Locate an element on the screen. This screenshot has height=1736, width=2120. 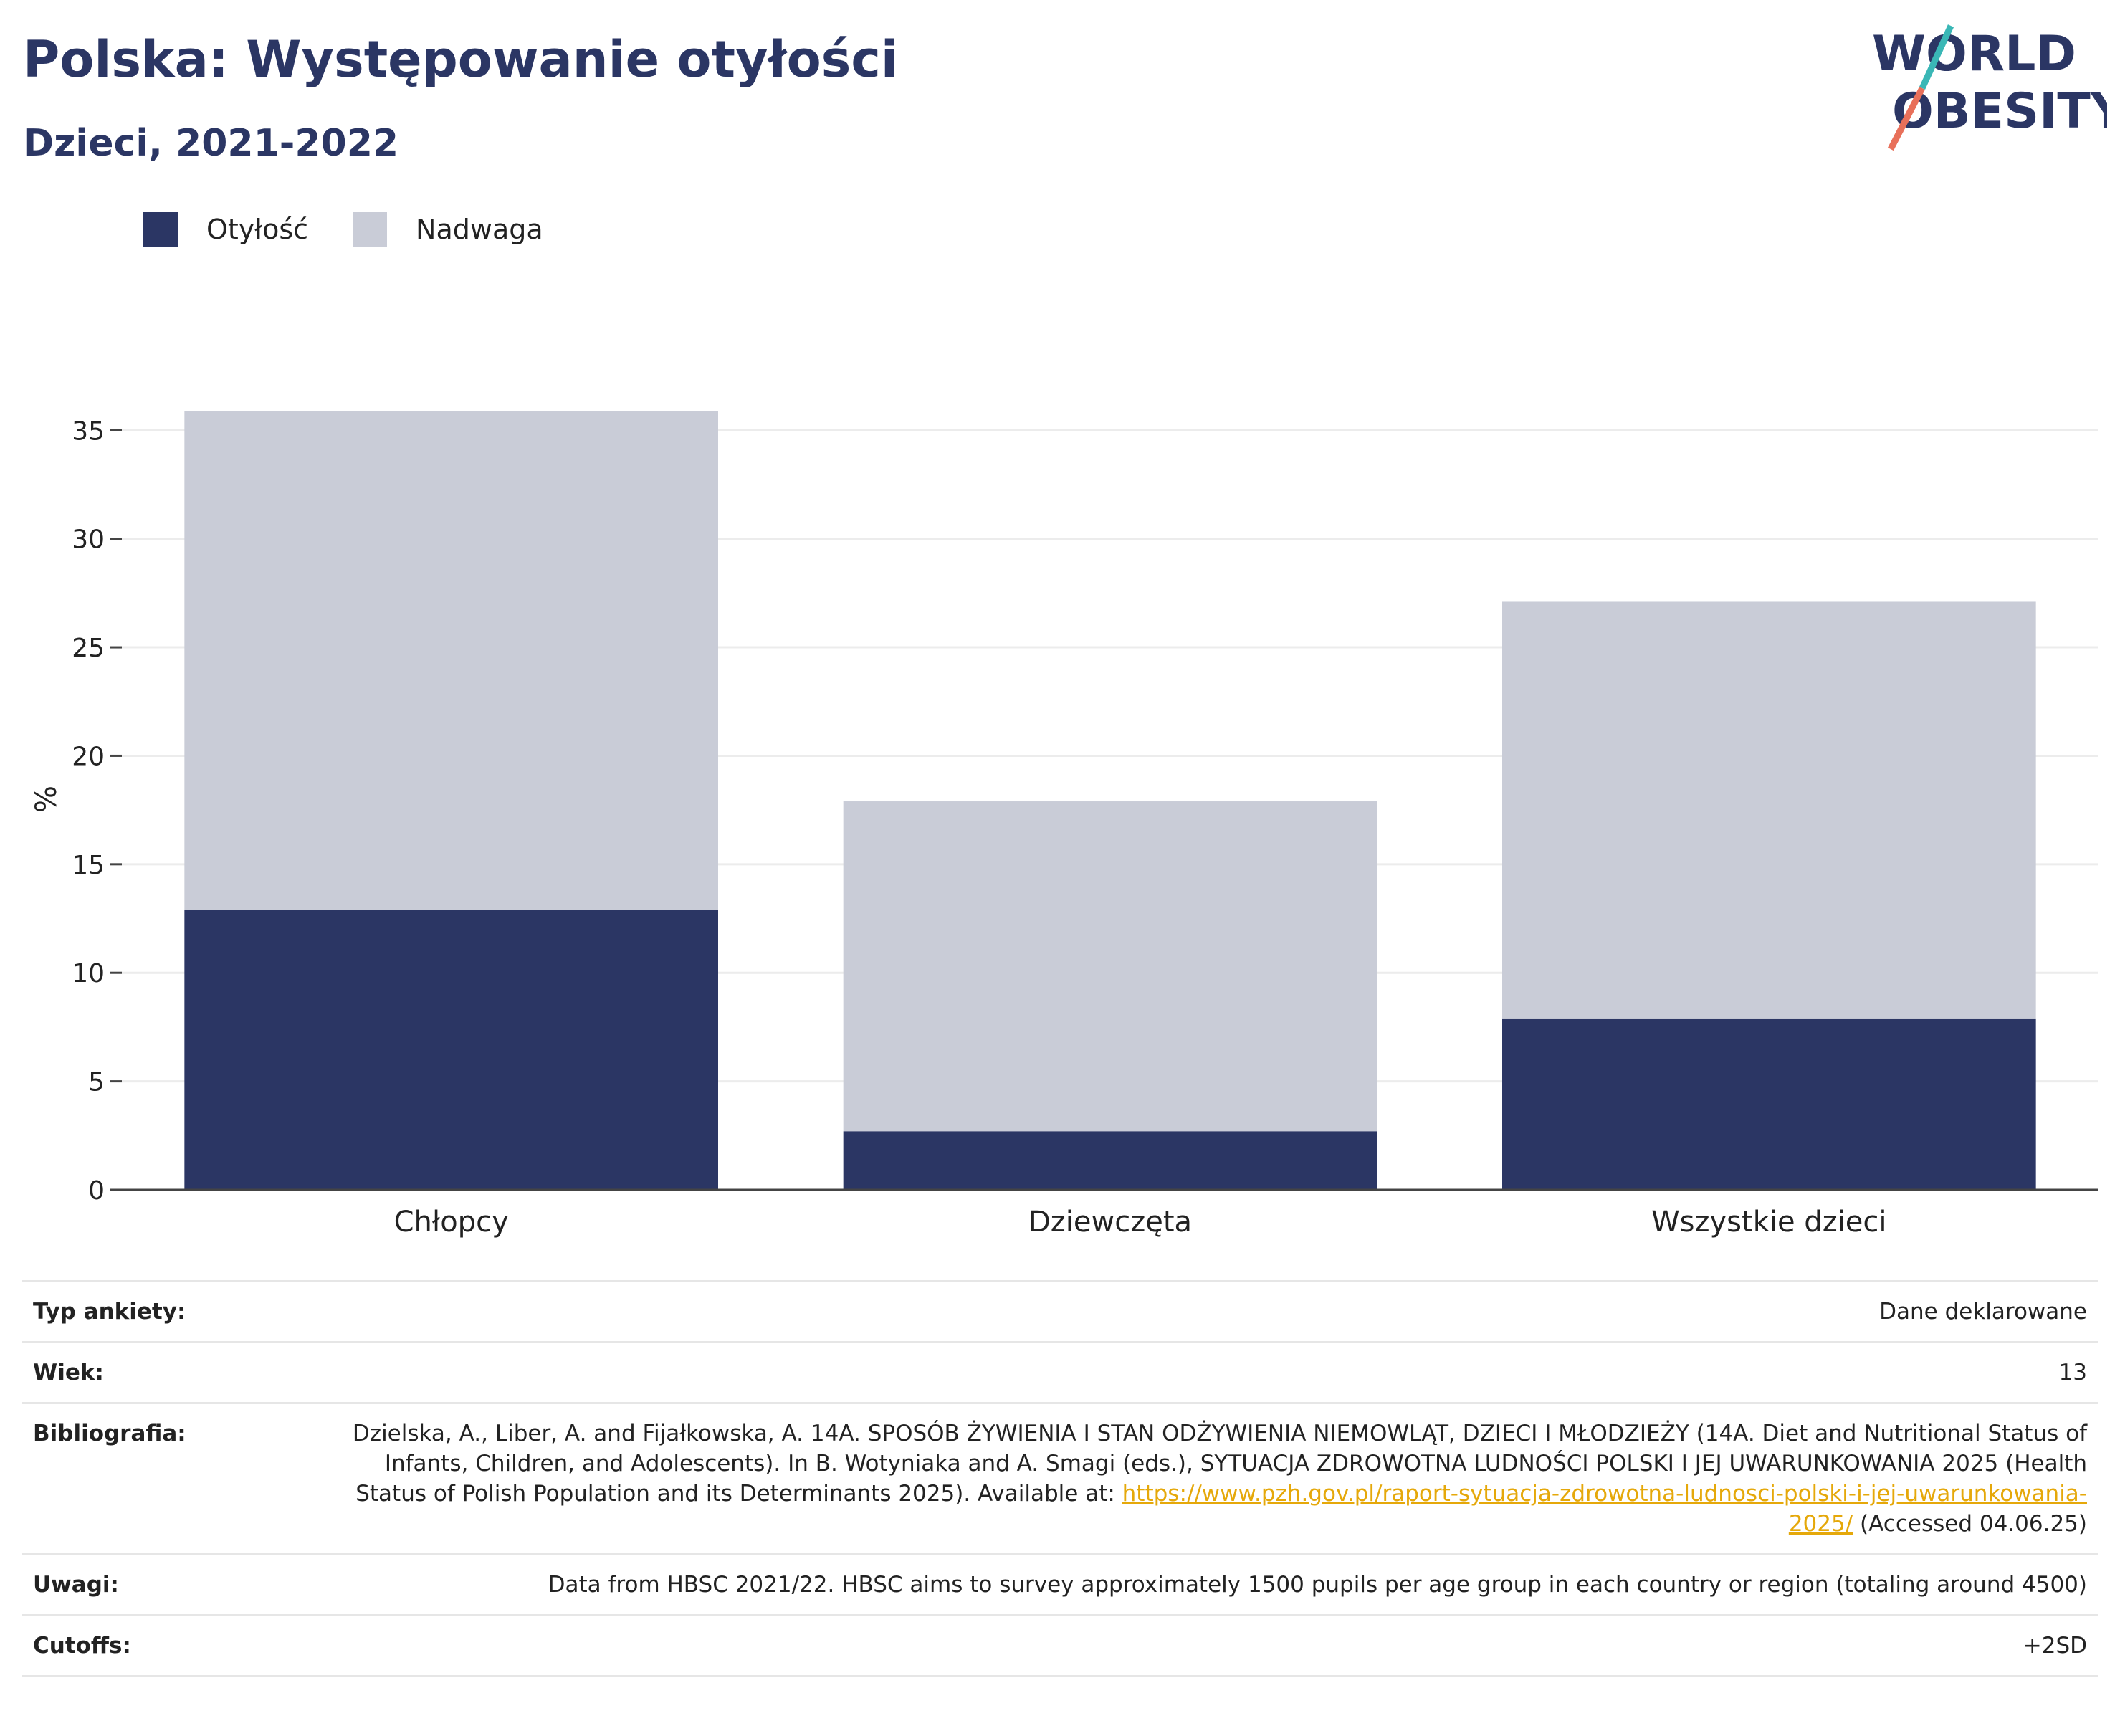
legend-label-obesity: Otyłość is located at coordinates (257, 229).